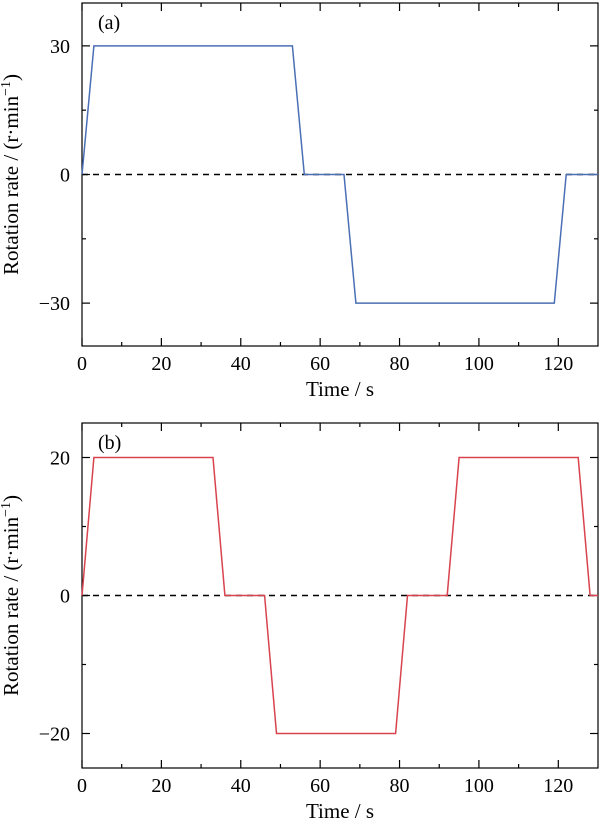  I want to click on panel-label: (b), so click(109, 443).